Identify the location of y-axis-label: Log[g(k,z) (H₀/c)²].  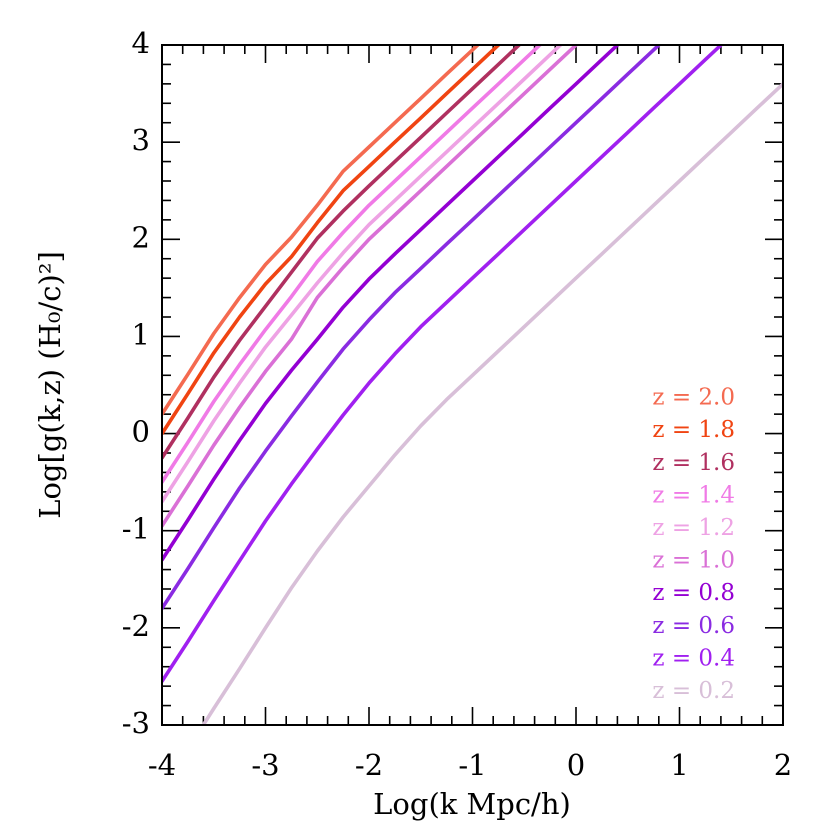
(50, 385).